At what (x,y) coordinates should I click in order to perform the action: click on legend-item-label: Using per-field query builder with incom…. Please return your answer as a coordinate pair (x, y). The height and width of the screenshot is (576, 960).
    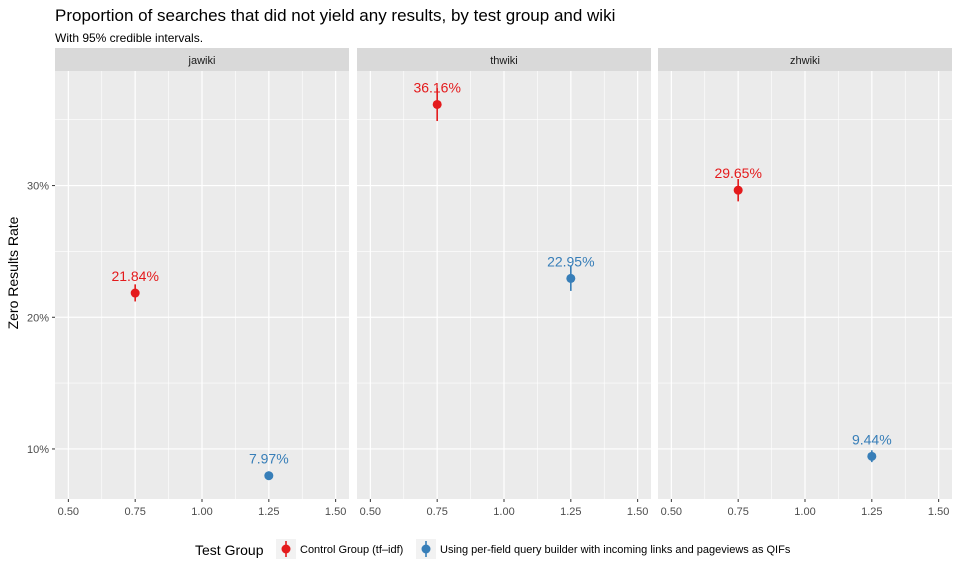
    Looking at the image, I should click on (615, 550).